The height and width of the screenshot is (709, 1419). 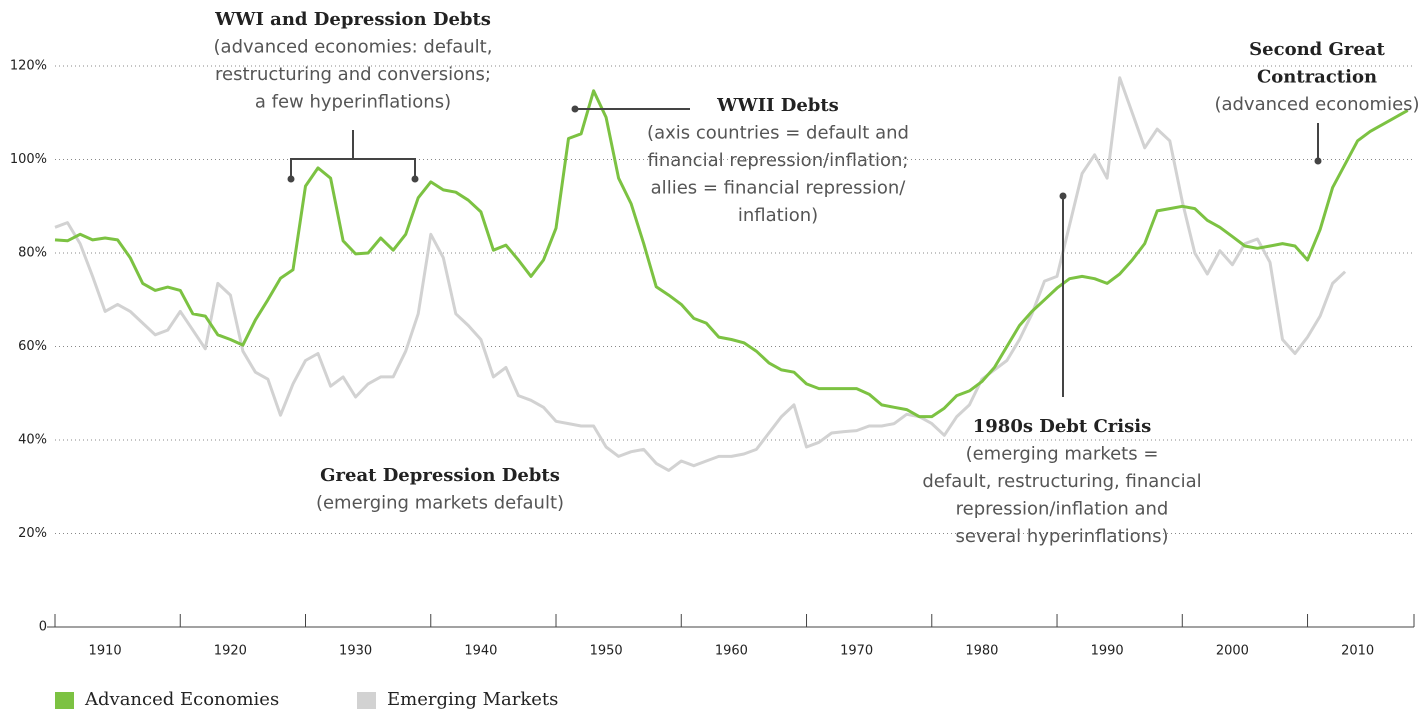 What do you see at coordinates (1107, 651) in the screenshot?
I see `x-tick-label: 1990` at bounding box center [1107, 651].